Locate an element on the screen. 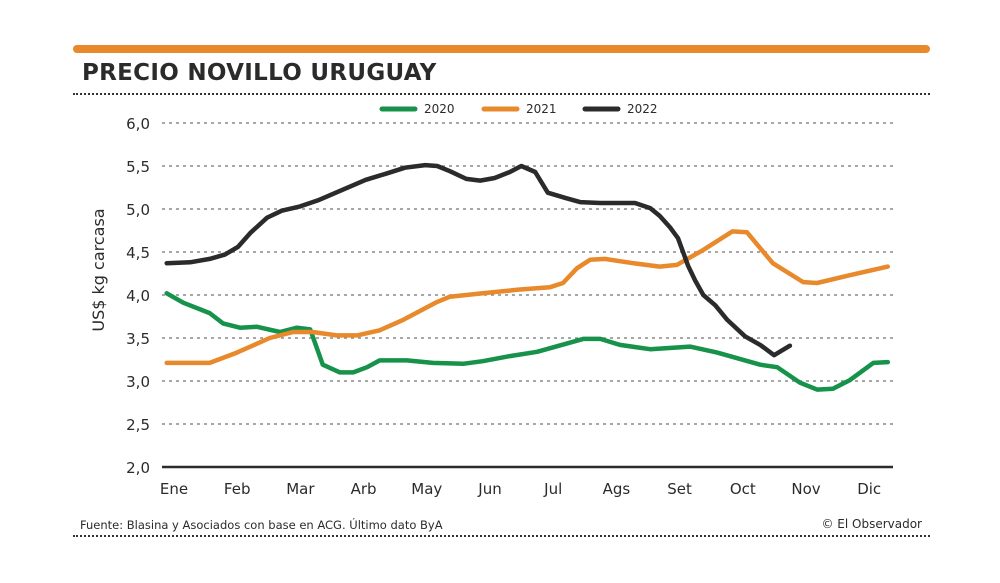 Image resolution: width=1000 pixels, height=583 pixels. x-tick-label: Ene is located at coordinates (174, 489).